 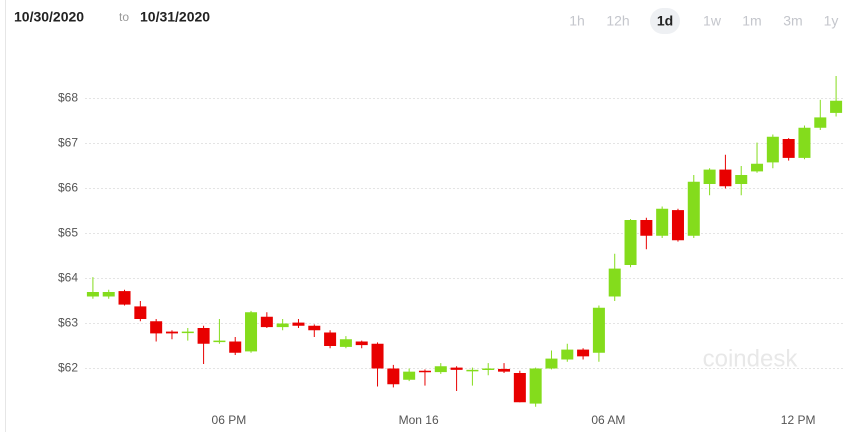 I want to click on y-tick-label: $64, so click(x=68, y=278).